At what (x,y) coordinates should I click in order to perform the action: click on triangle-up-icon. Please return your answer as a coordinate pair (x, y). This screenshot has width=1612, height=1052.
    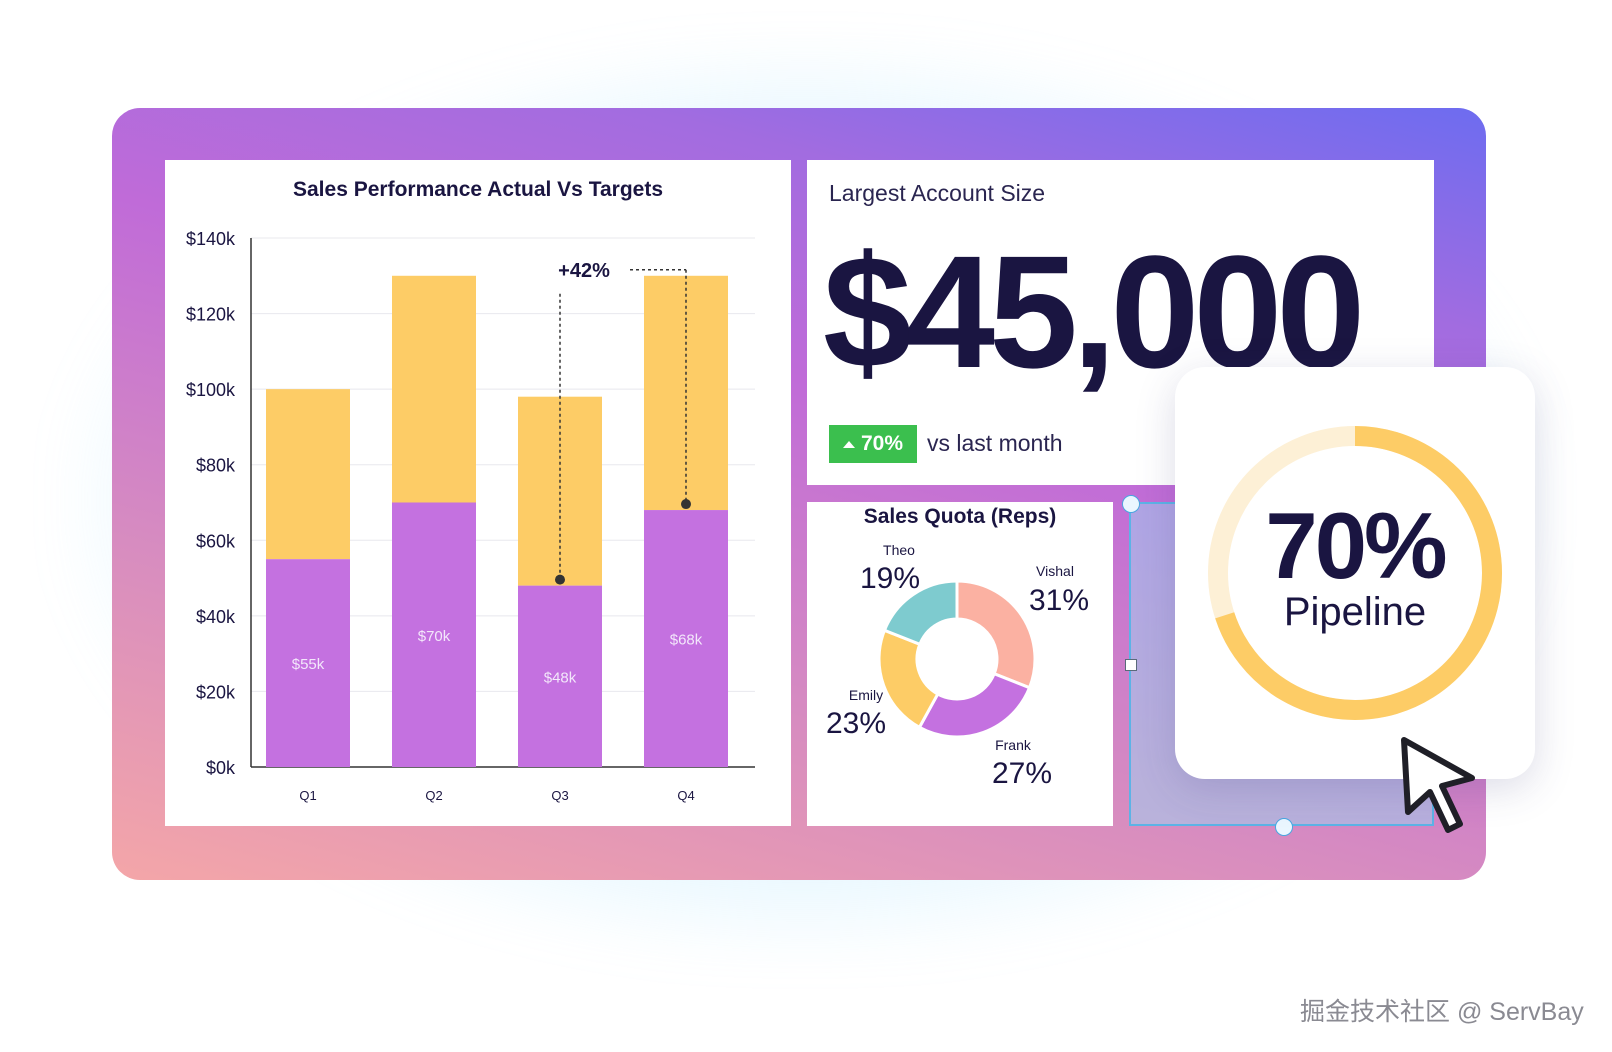
    Looking at the image, I should click on (848, 444).